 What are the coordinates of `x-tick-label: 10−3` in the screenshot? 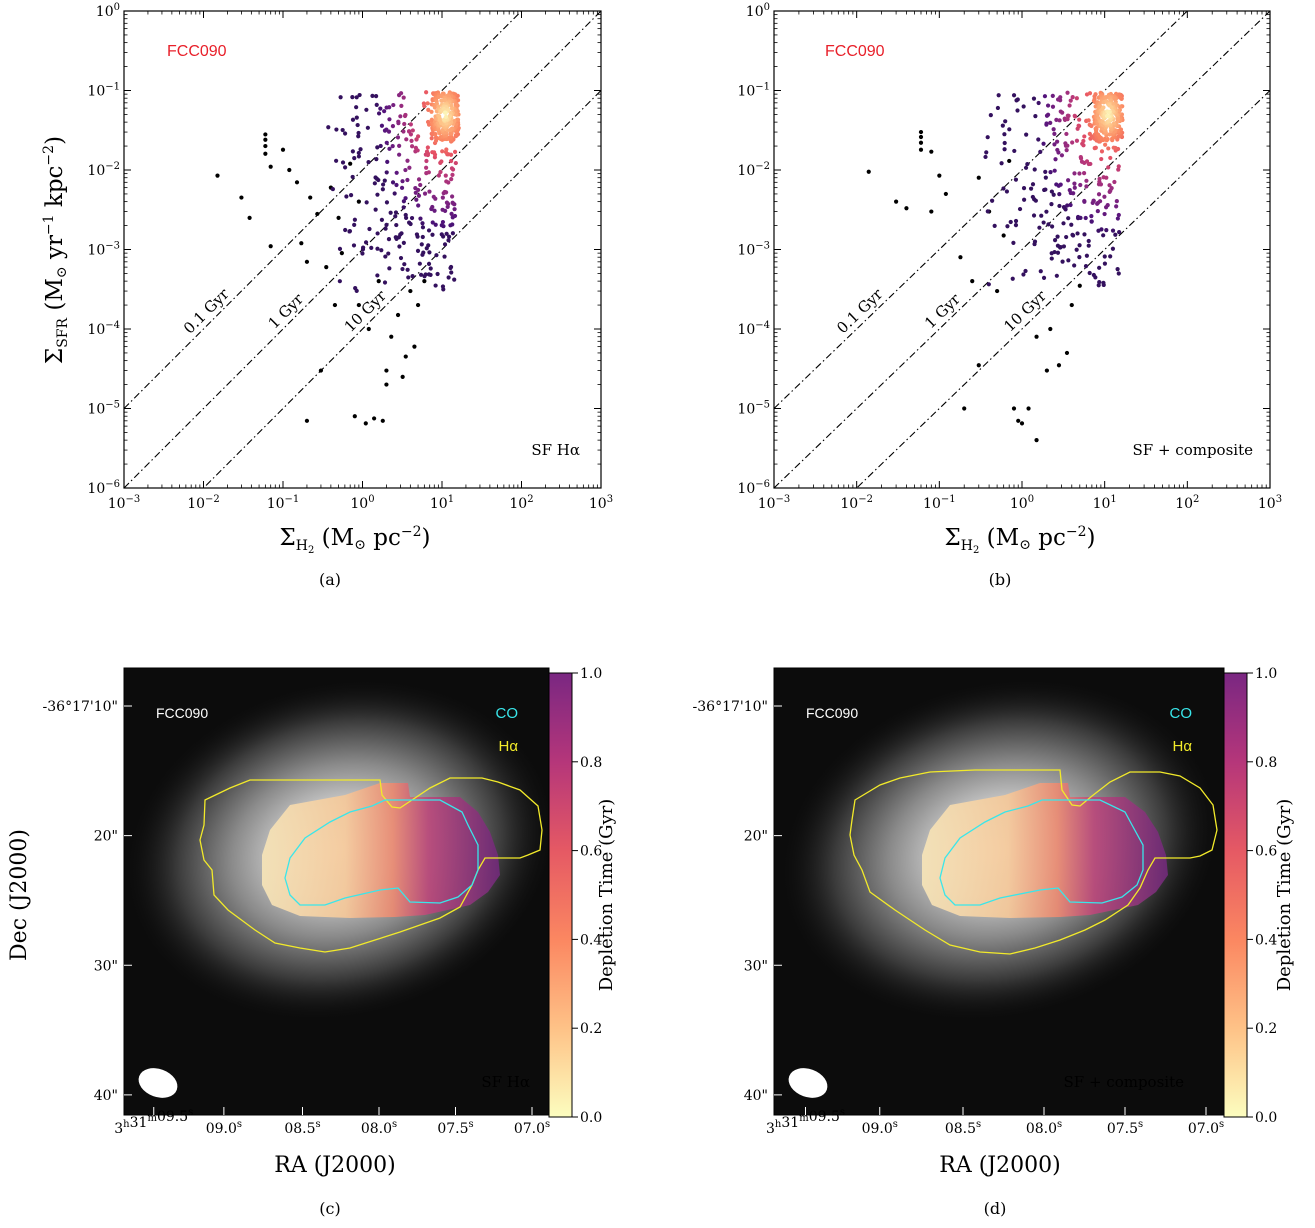 It's located at (124, 503).